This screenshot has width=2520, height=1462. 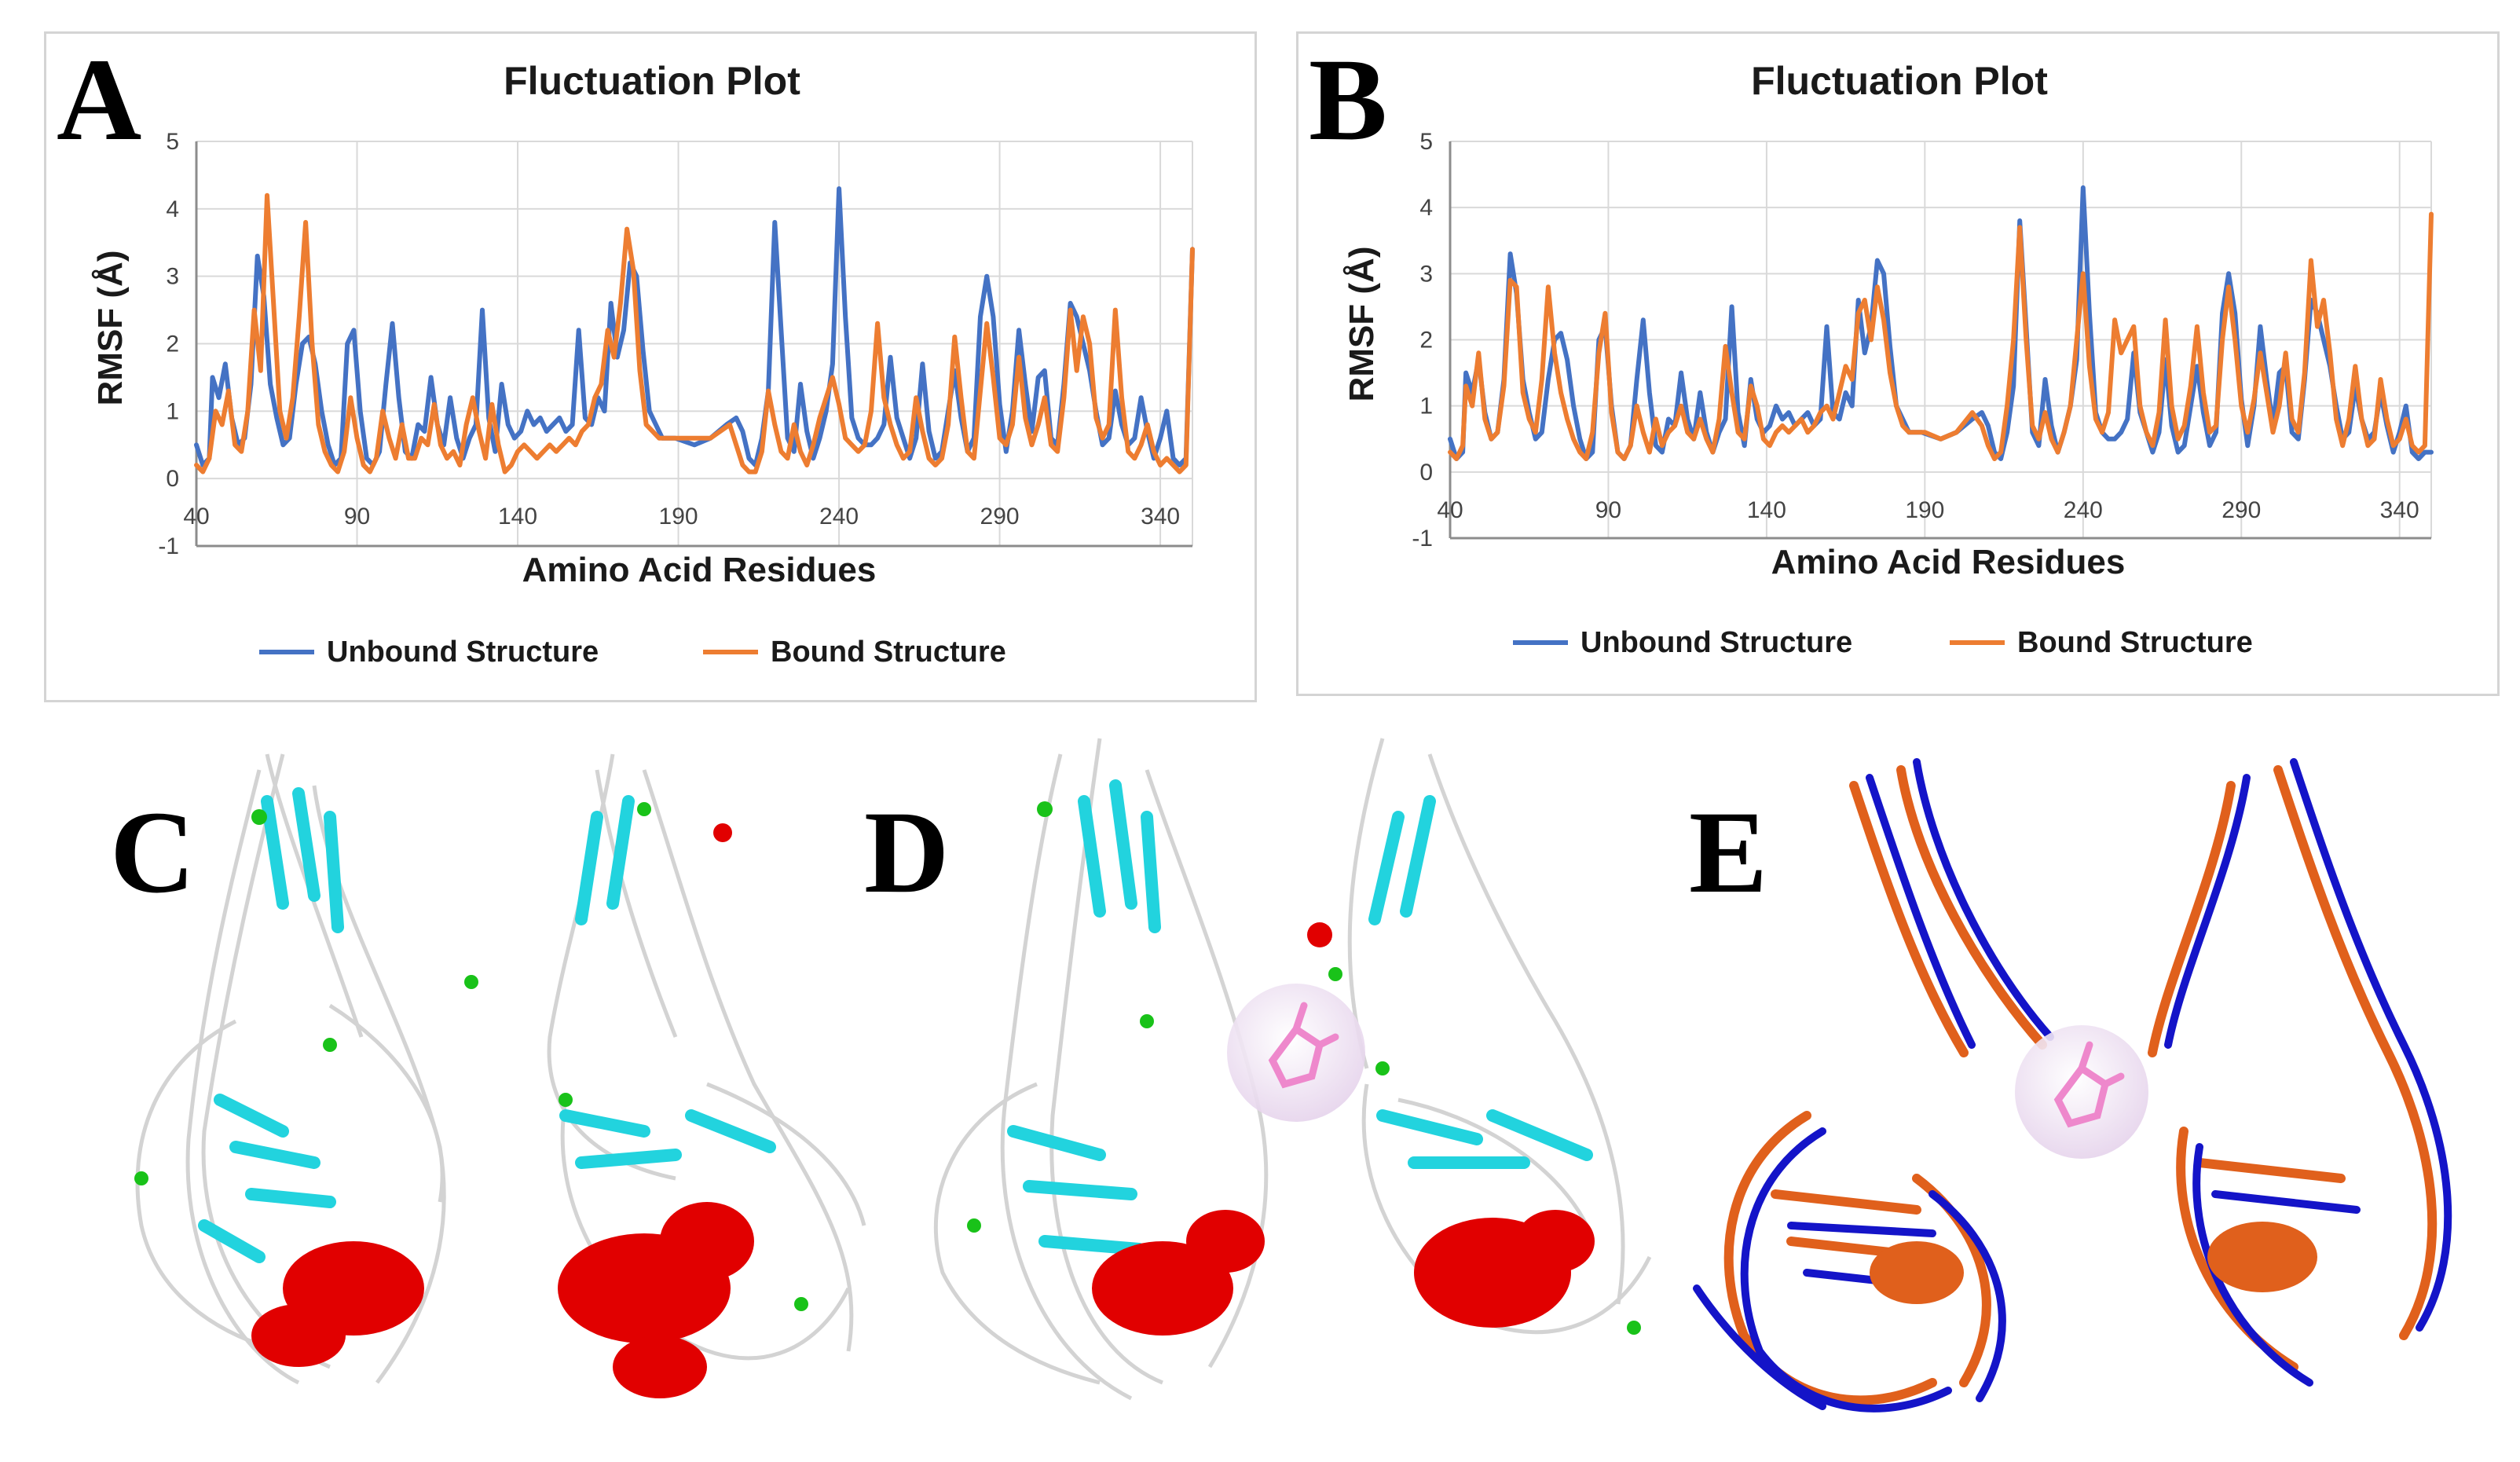 I want to click on turns-d, so click(x=1304, y=1068).